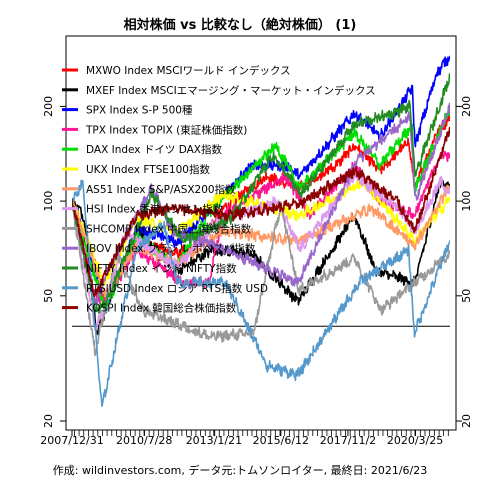 This screenshot has height=480, width=480. I want to click on legend-label-1: MXWO Index MSCIワールド インデックス, so click(188, 70).